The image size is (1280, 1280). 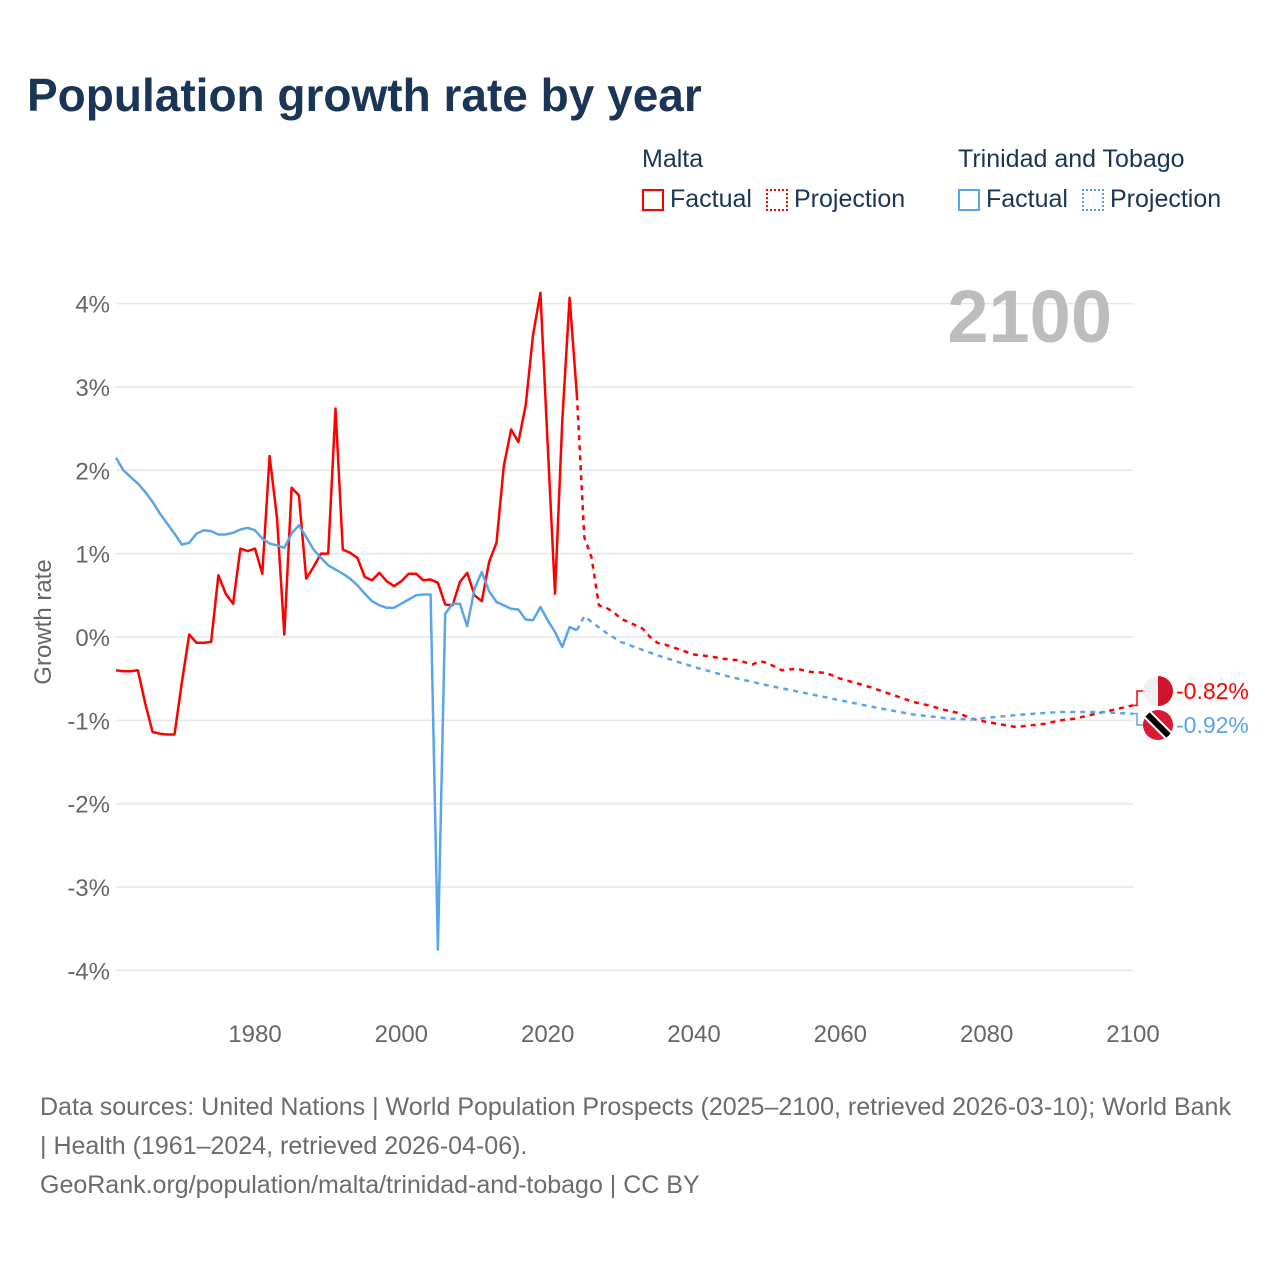 I want to click on legend-group-title: Malta, so click(x=673, y=159).